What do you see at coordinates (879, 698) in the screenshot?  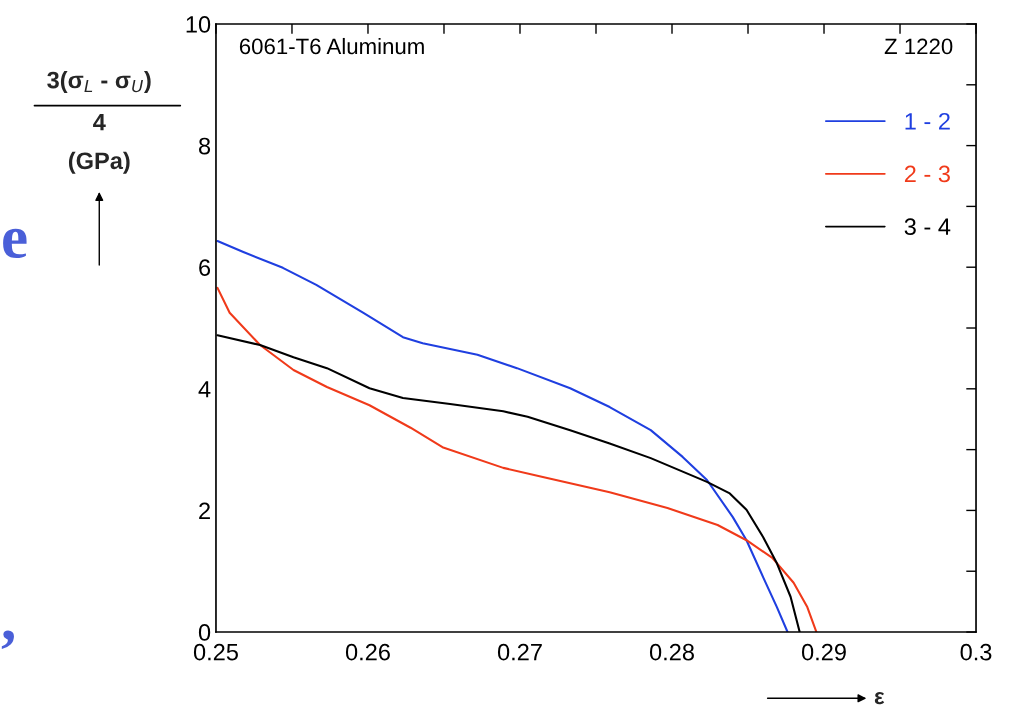 I see `x-axis-title: ε` at bounding box center [879, 698].